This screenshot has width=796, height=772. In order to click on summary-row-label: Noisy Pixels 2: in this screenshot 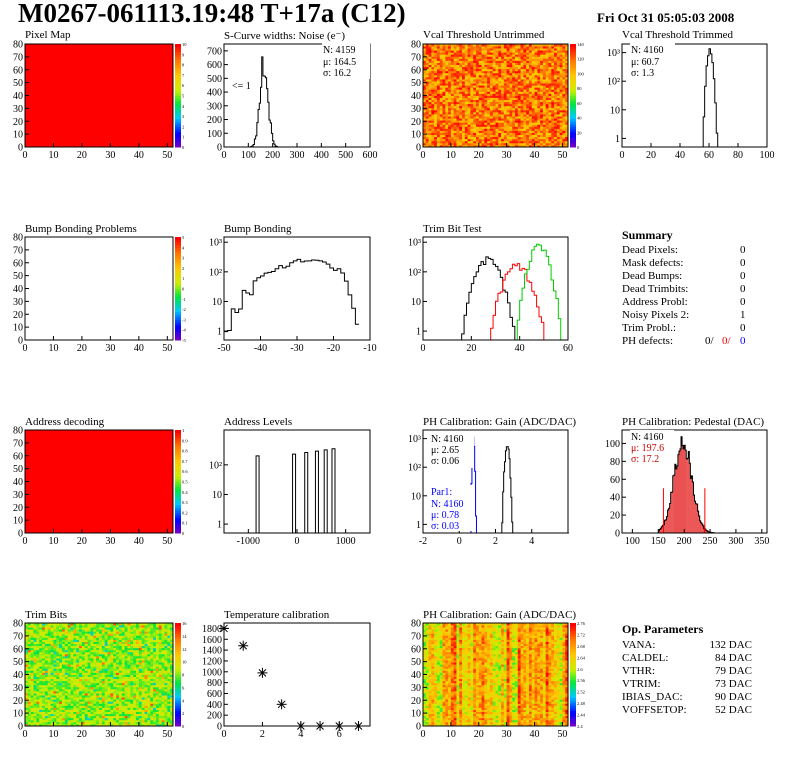, I will do `click(656, 315)`.